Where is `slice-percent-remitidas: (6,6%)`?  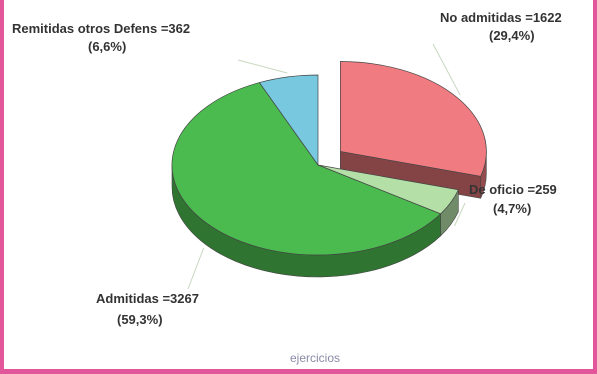 slice-percent-remitidas: (6,6%) is located at coordinates (107, 46).